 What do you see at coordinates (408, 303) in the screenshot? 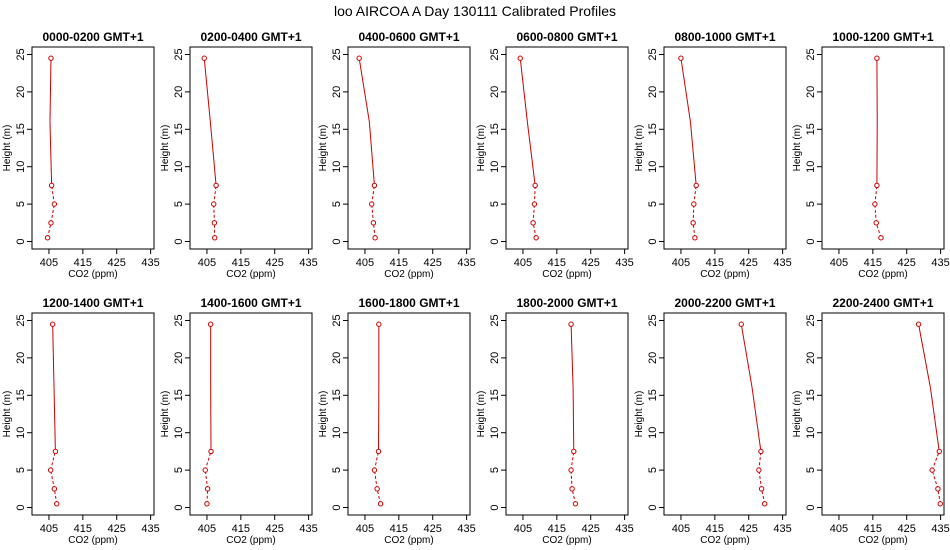
I see `panel-title: 1600-1800 GMT+1` at bounding box center [408, 303].